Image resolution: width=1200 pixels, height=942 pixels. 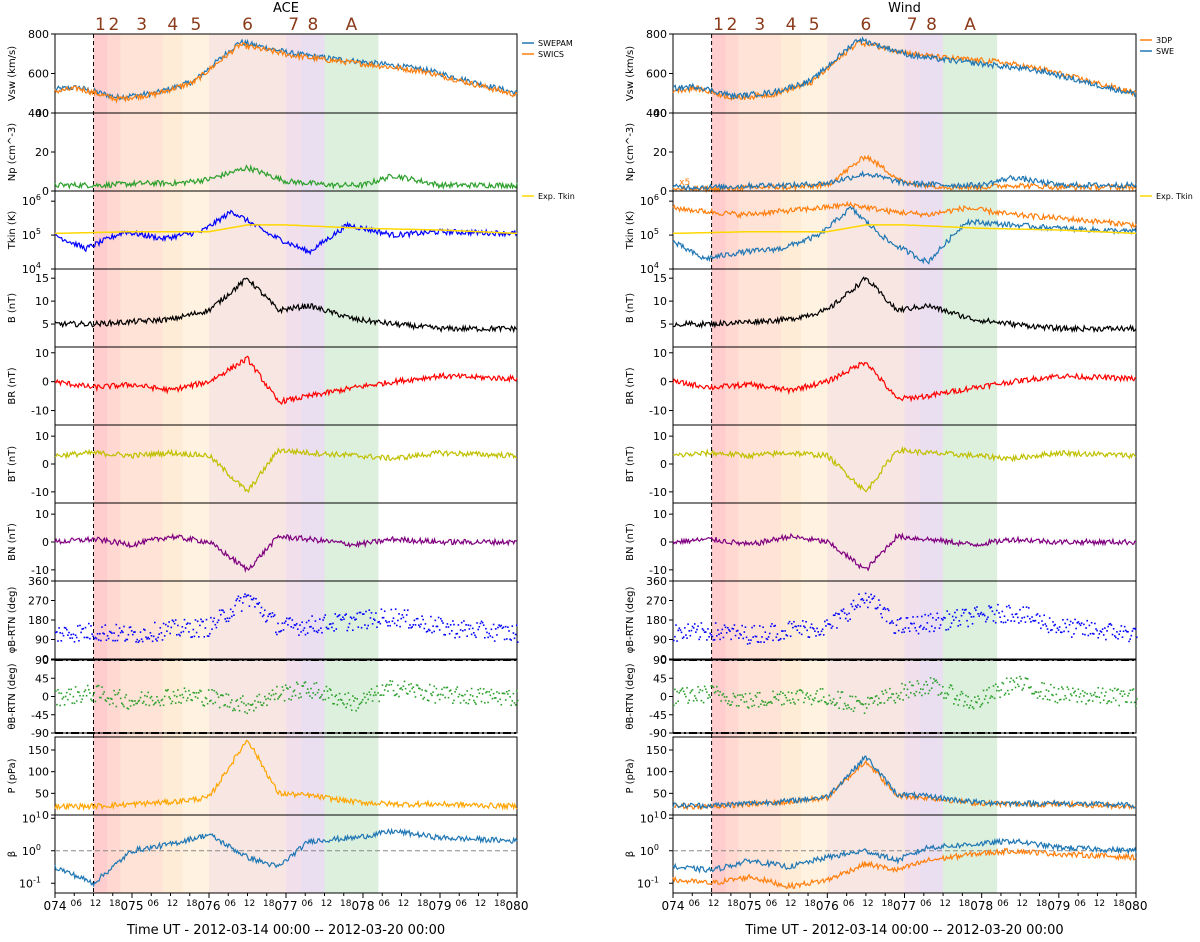 I want to click on region-label-8: 8, so click(x=313, y=25).